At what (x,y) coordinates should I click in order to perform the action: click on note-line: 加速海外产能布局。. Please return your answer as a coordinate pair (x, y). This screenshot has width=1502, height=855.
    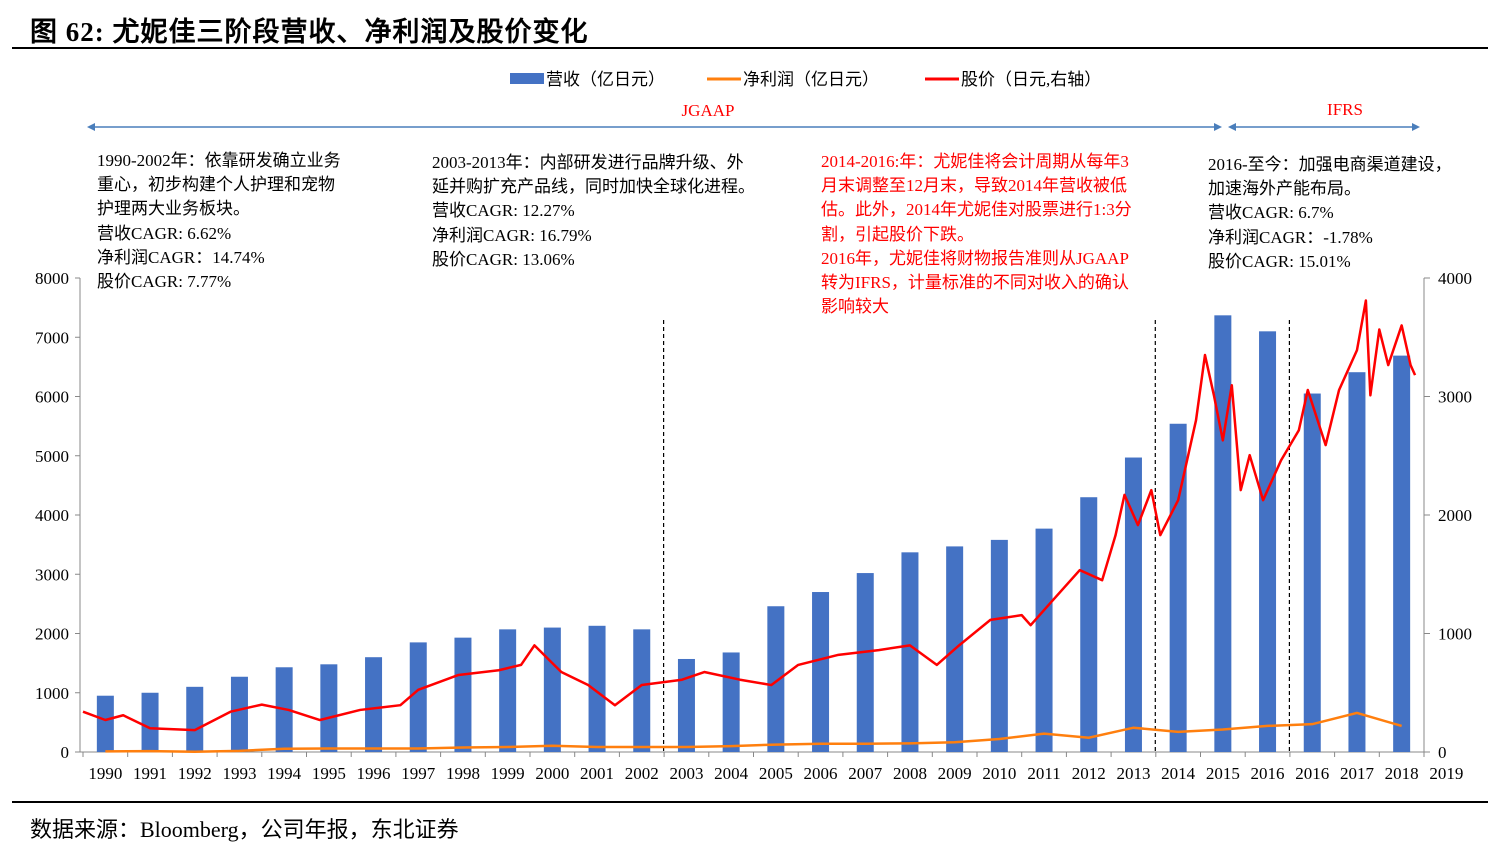
    Looking at the image, I should click on (1284, 189).